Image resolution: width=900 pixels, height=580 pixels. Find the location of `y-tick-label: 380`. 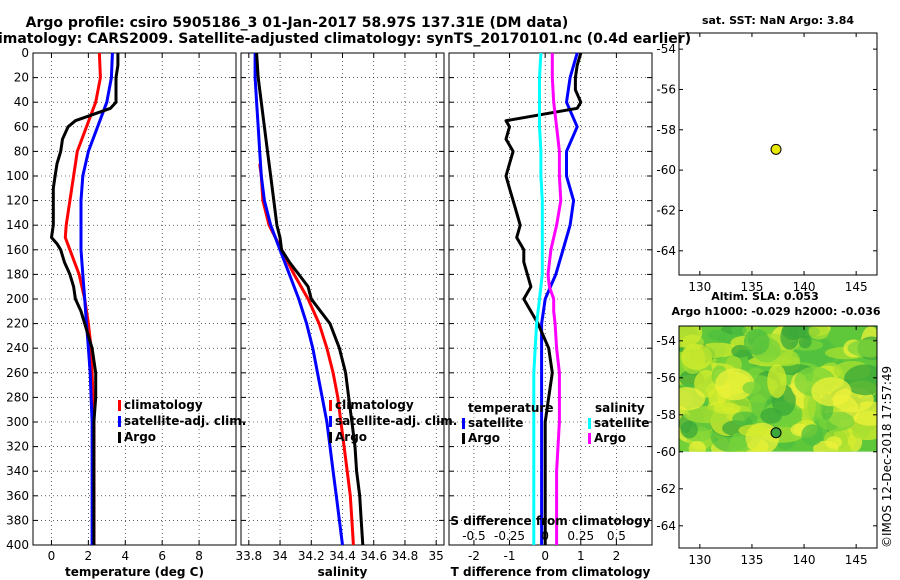

y-tick-label: 380 is located at coordinates (17, 520).